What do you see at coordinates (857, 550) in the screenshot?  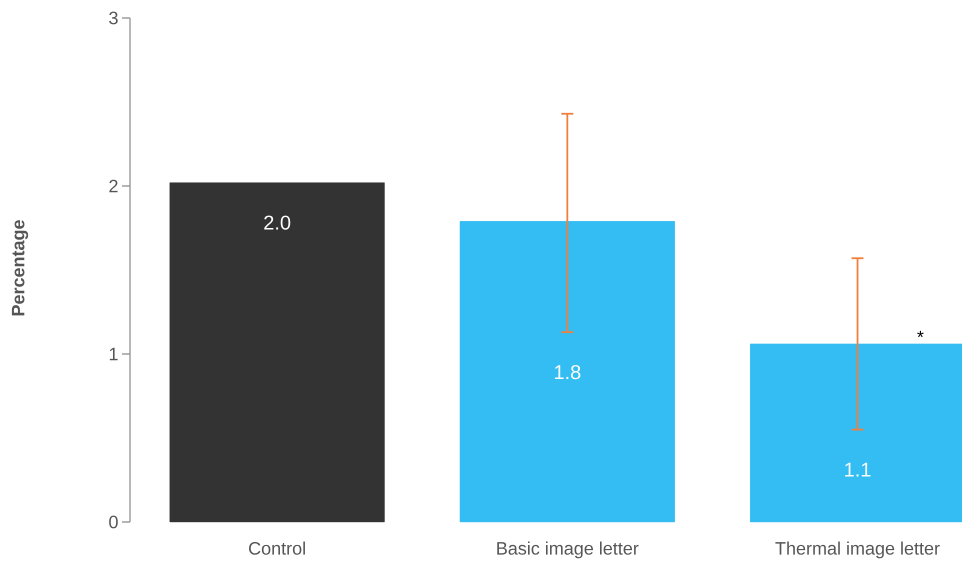 I see `x-tick-label: Thermal image letter` at bounding box center [857, 550].